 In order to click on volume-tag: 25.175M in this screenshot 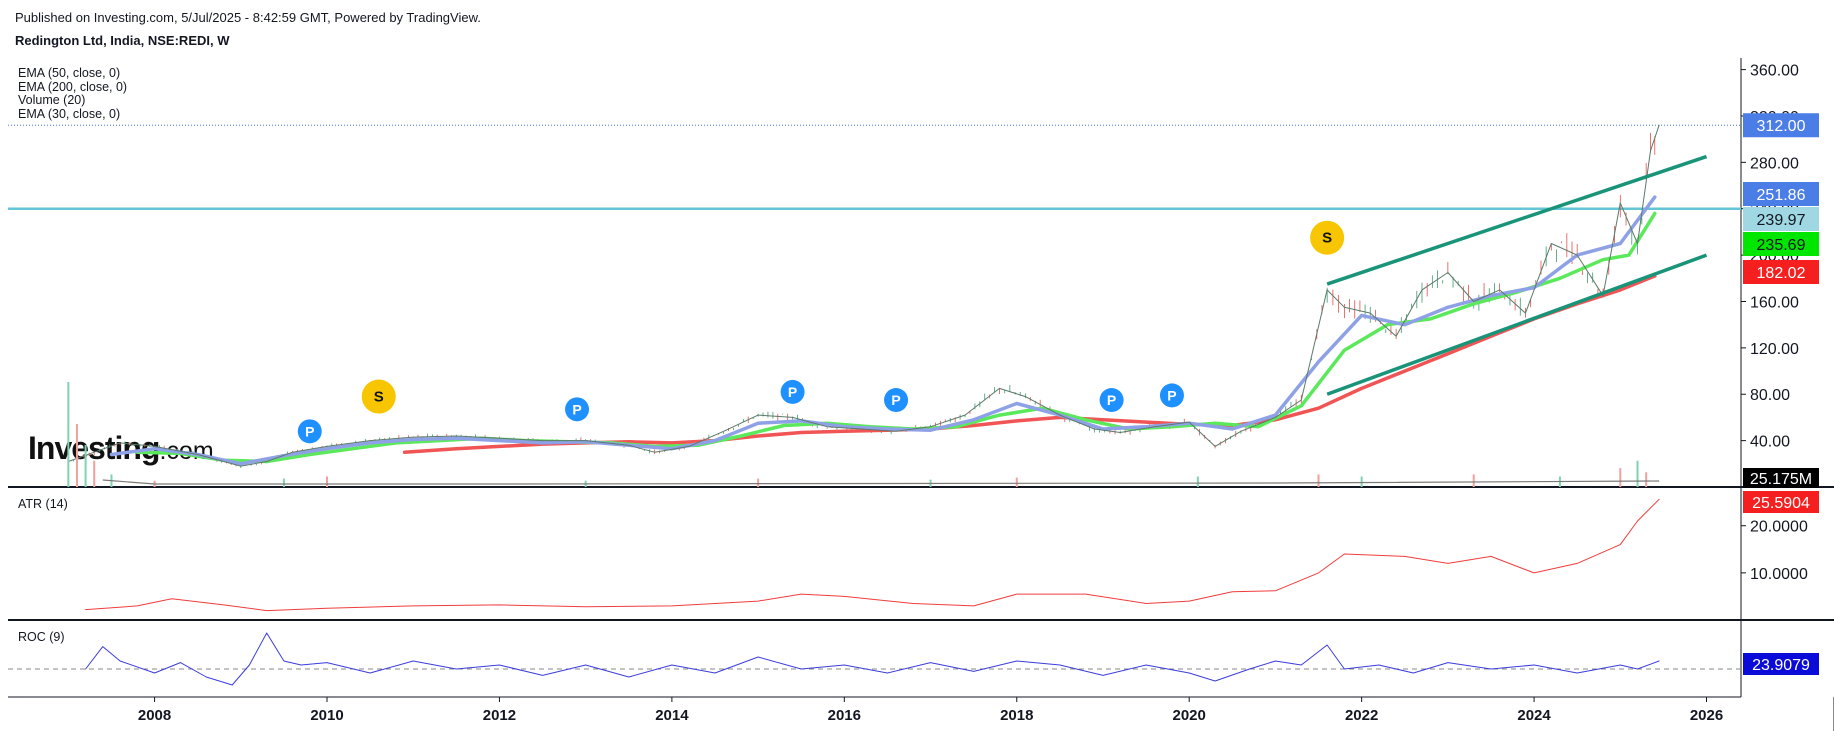, I will do `click(1781, 478)`.